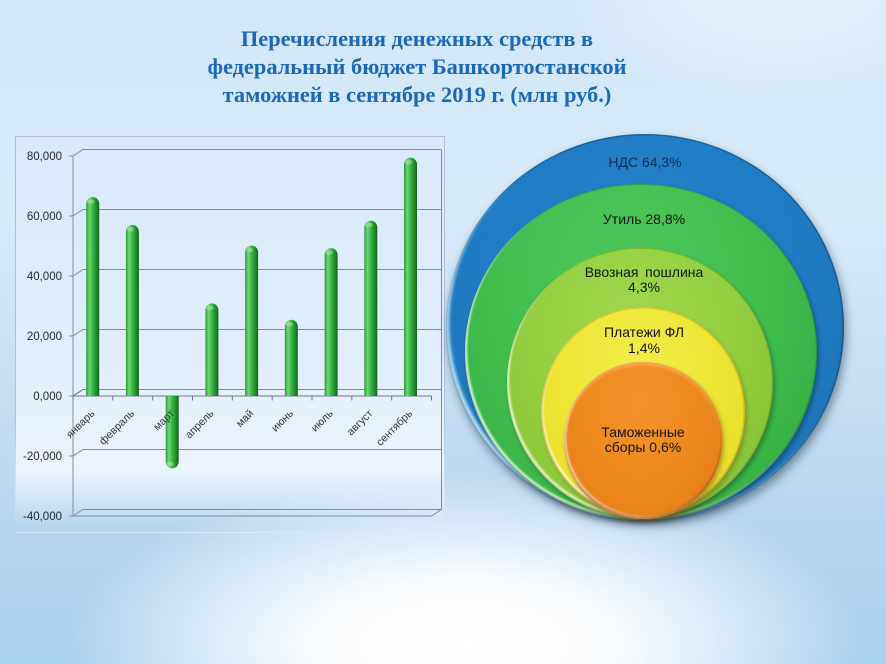  Describe the element at coordinates (245, 419) in the screenshot. I see `svg-text: май` at that location.